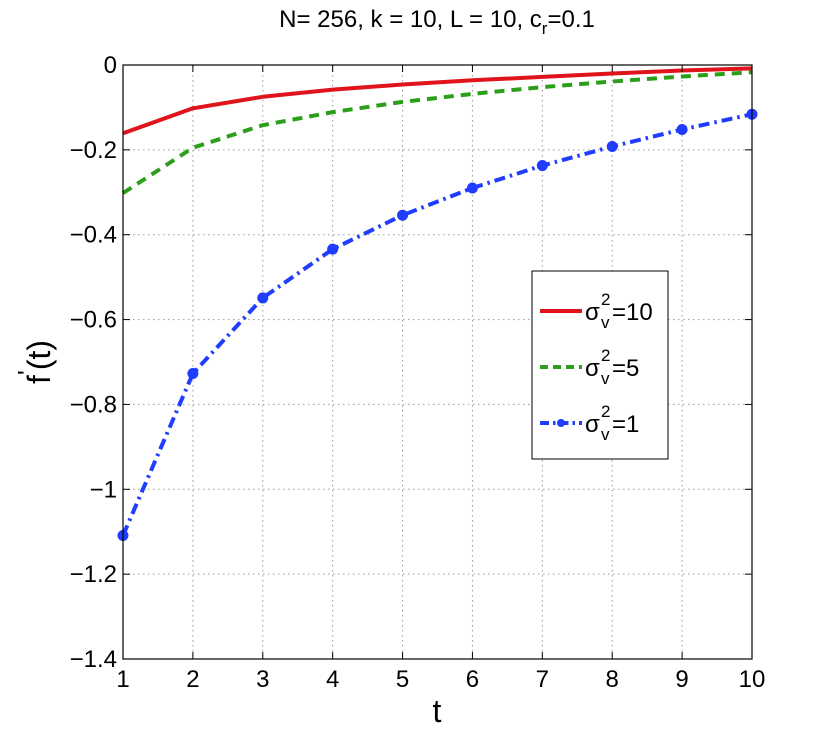  Describe the element at coordinates (110, 65) in the screenshot. I see `y-tick-label: 0` at that location.